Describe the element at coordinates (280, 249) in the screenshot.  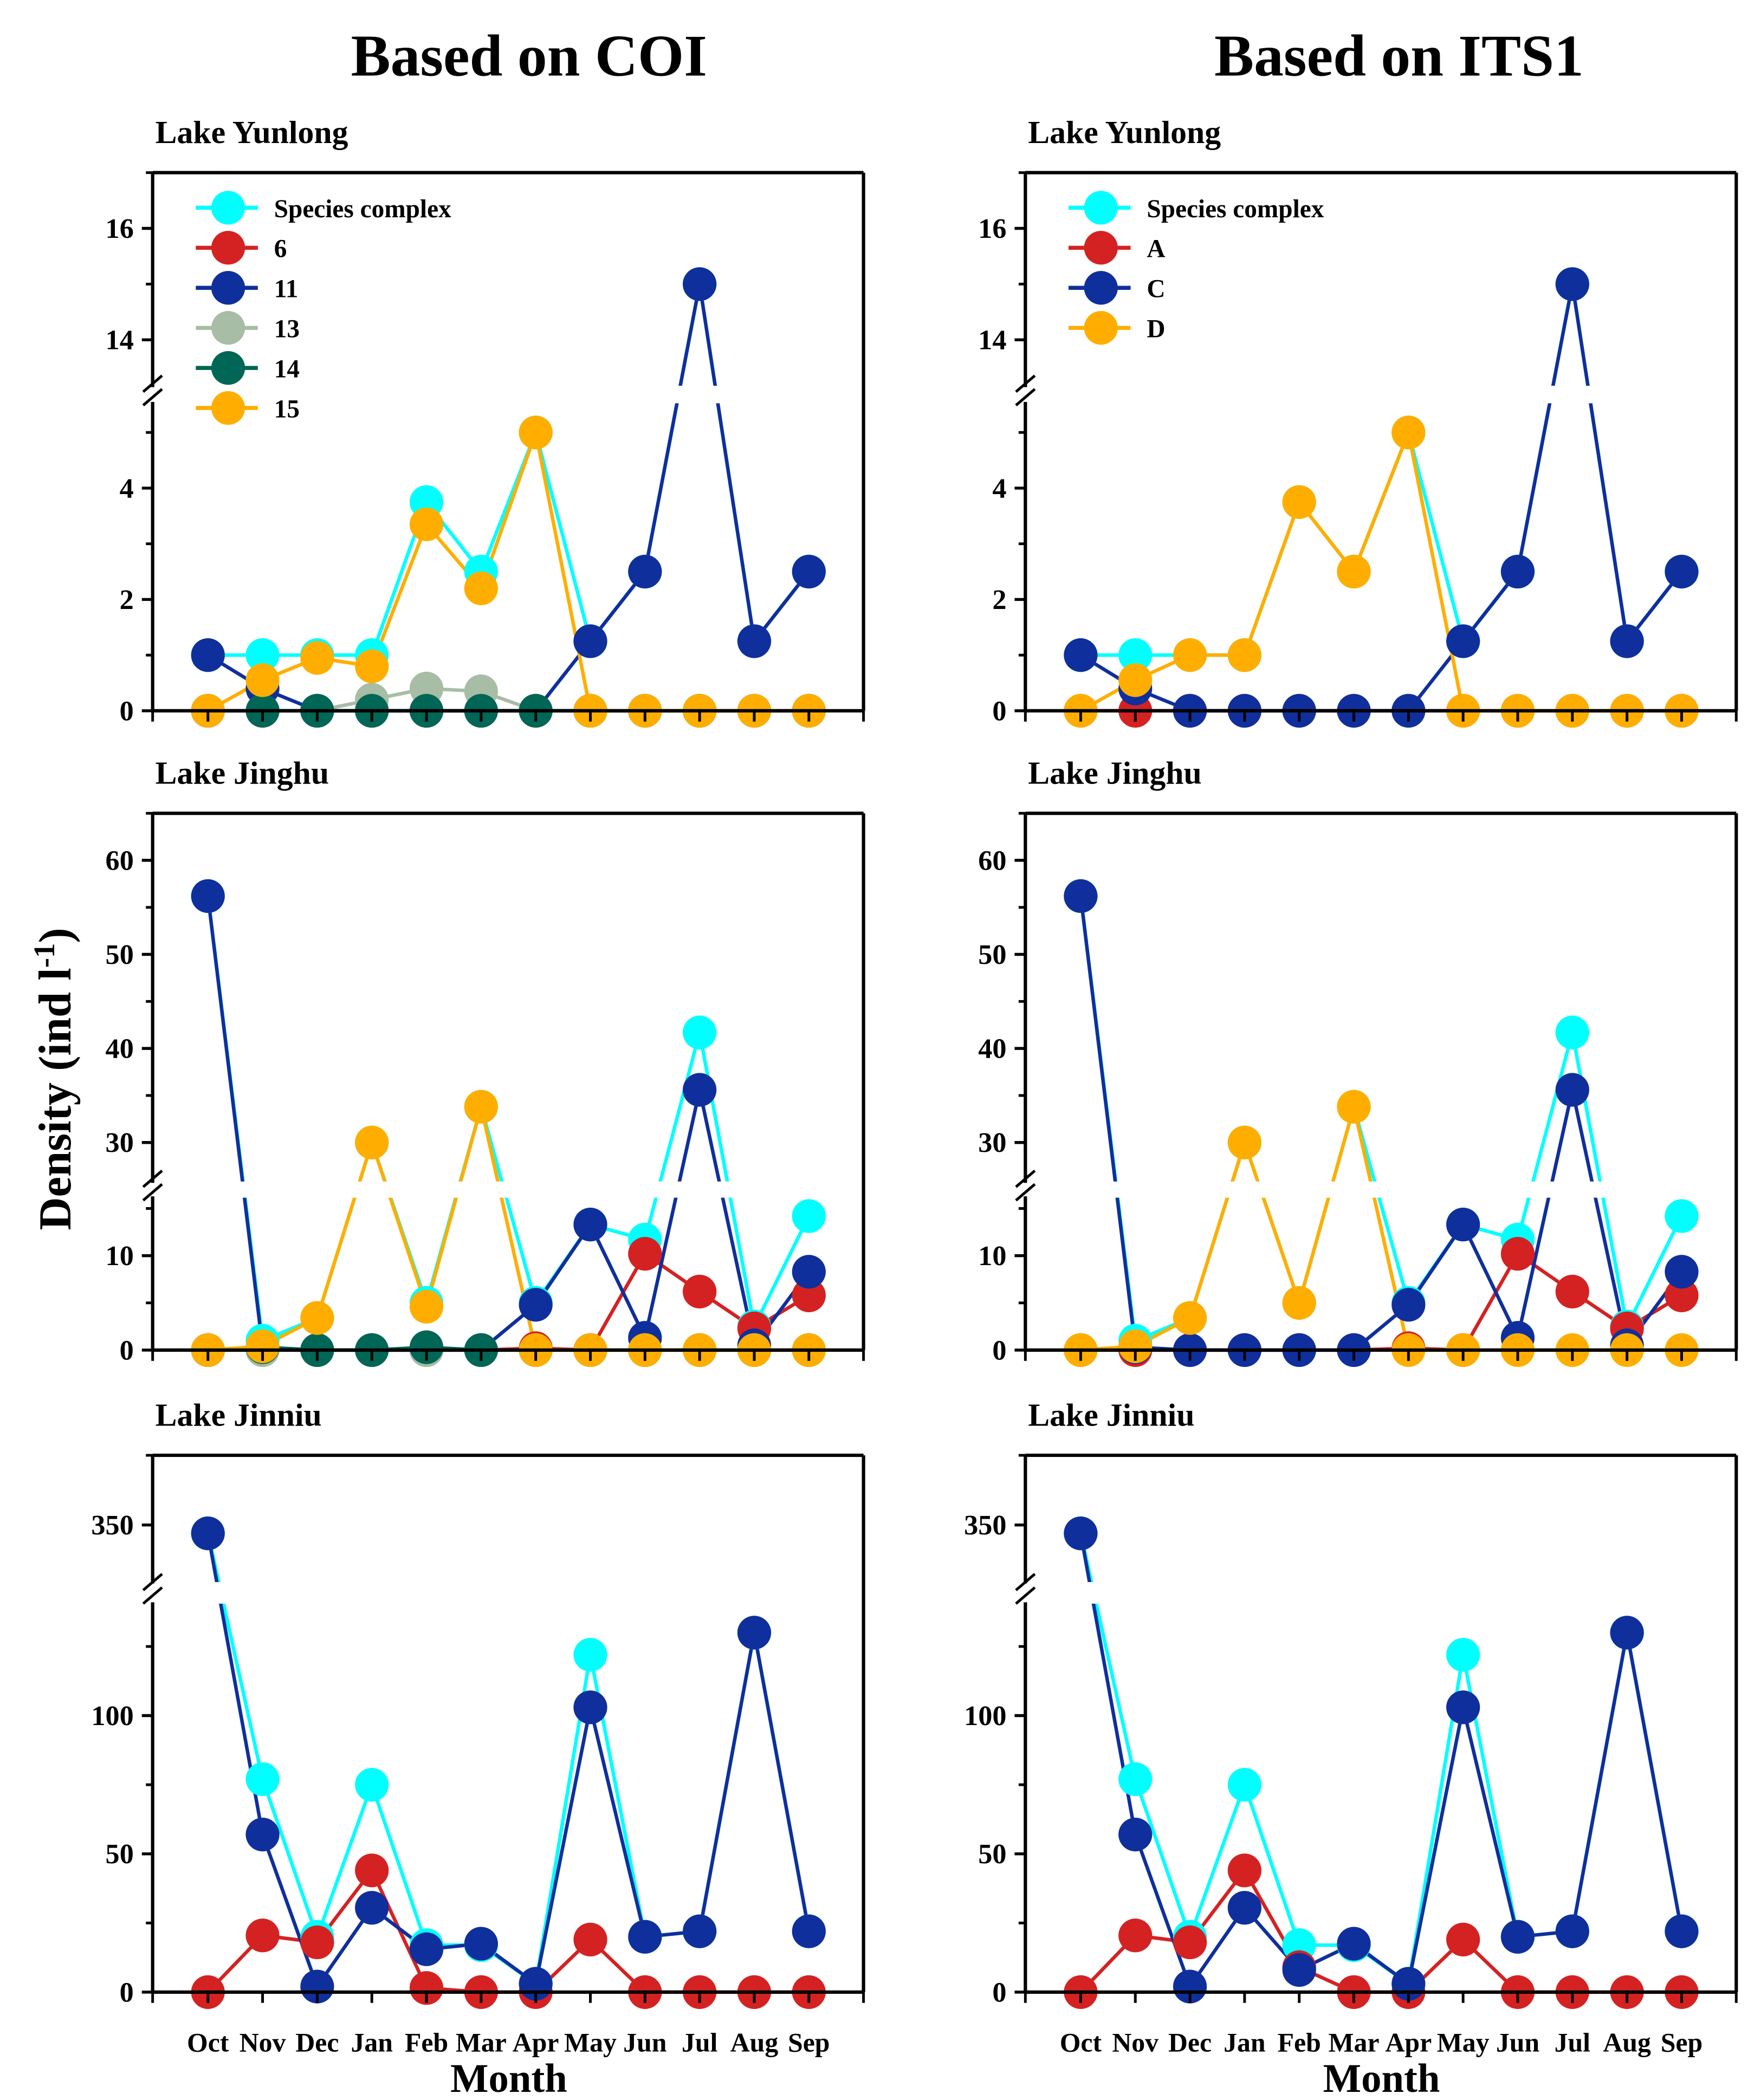
I see `legend-label: 6` at that location.